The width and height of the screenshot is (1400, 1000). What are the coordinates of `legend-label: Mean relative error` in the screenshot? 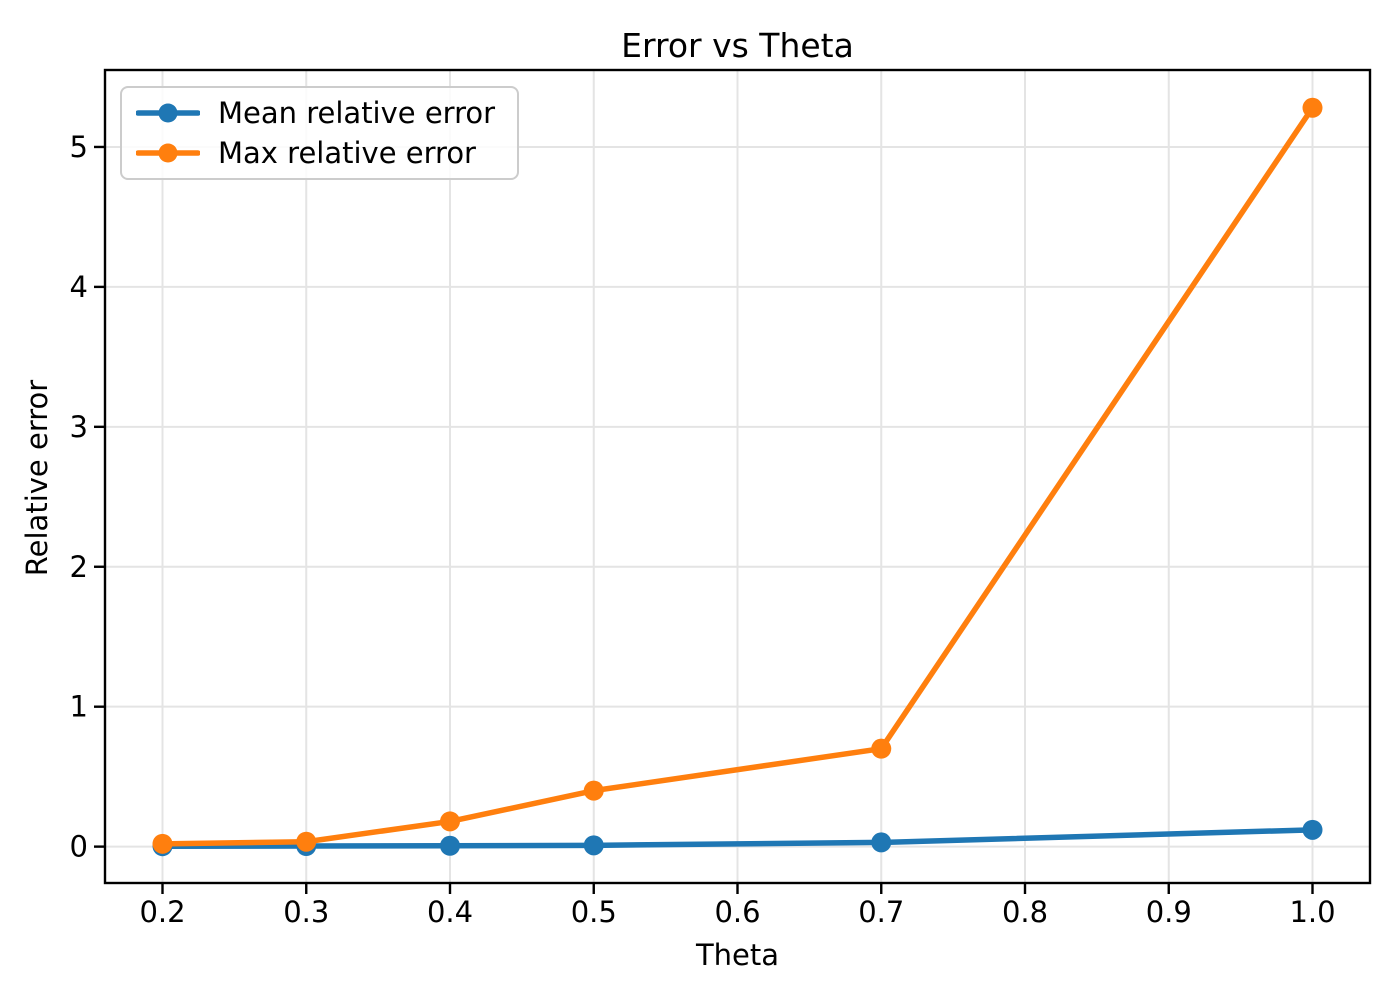 It's located at (357, 113).